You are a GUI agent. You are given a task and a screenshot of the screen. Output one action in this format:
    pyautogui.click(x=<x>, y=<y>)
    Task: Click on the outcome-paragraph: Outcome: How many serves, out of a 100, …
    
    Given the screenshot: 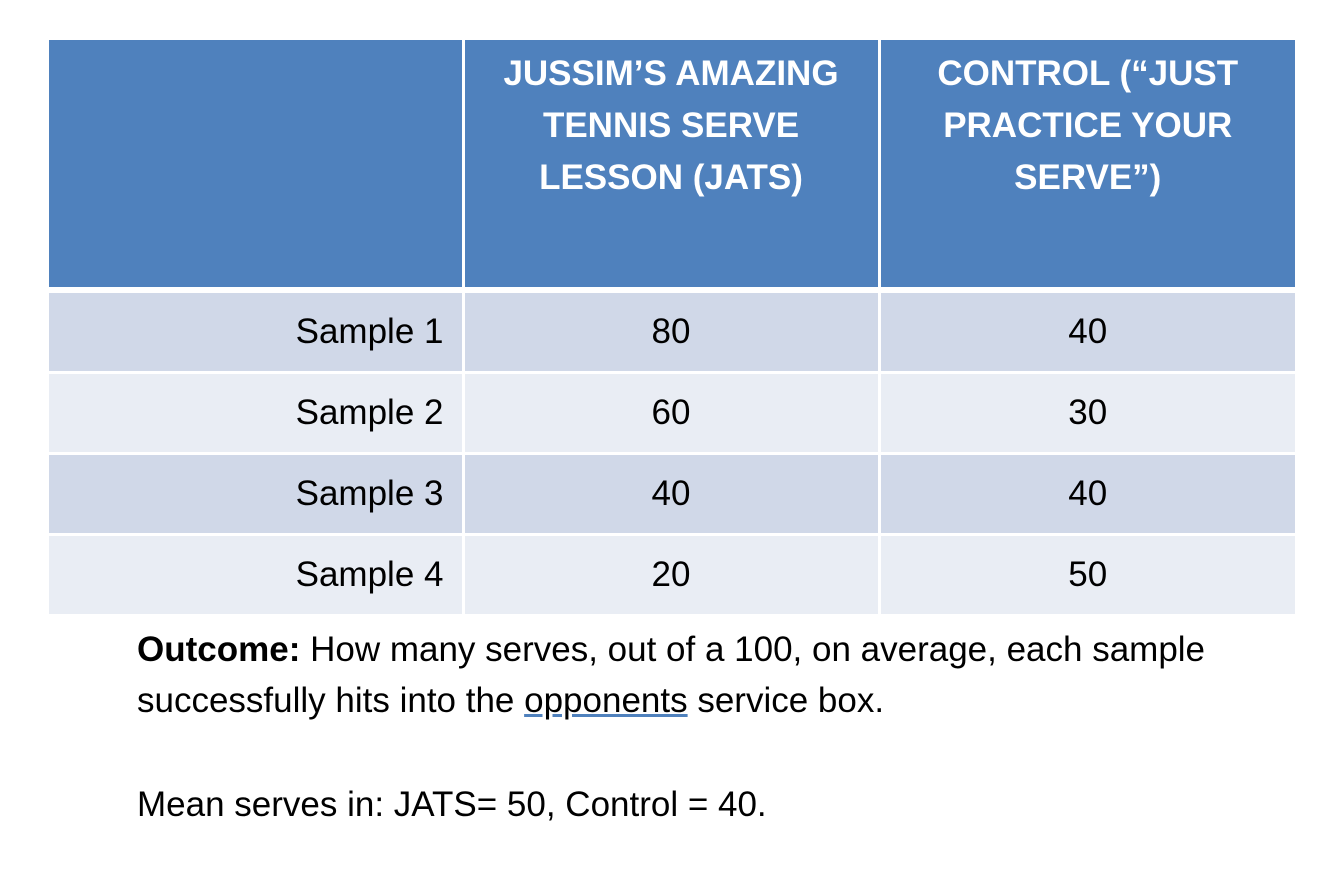 What is the action you would take?
    pyautogui.click(x=712, y=675)
    